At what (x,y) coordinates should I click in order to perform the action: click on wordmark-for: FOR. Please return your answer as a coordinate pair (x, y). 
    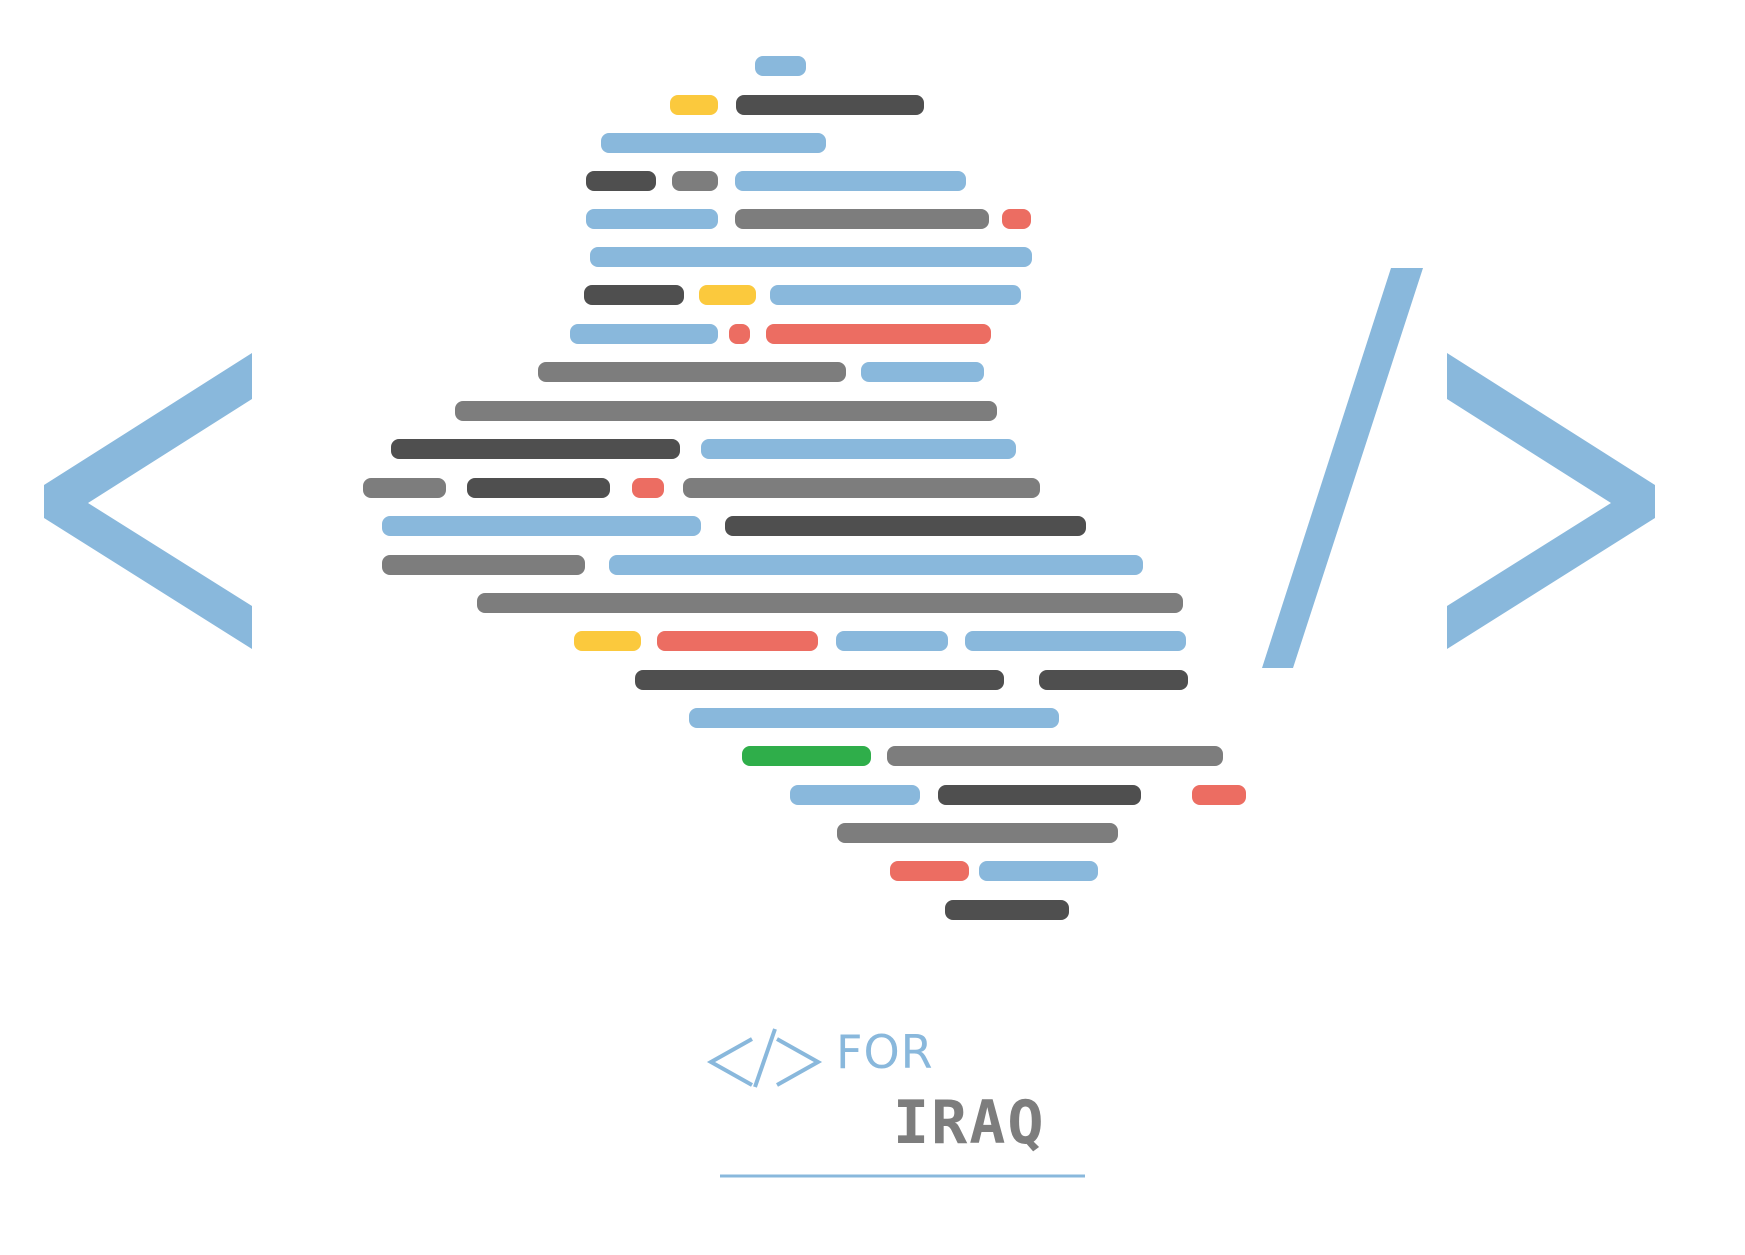
    Looking at the image, I should click on (885, 1052).